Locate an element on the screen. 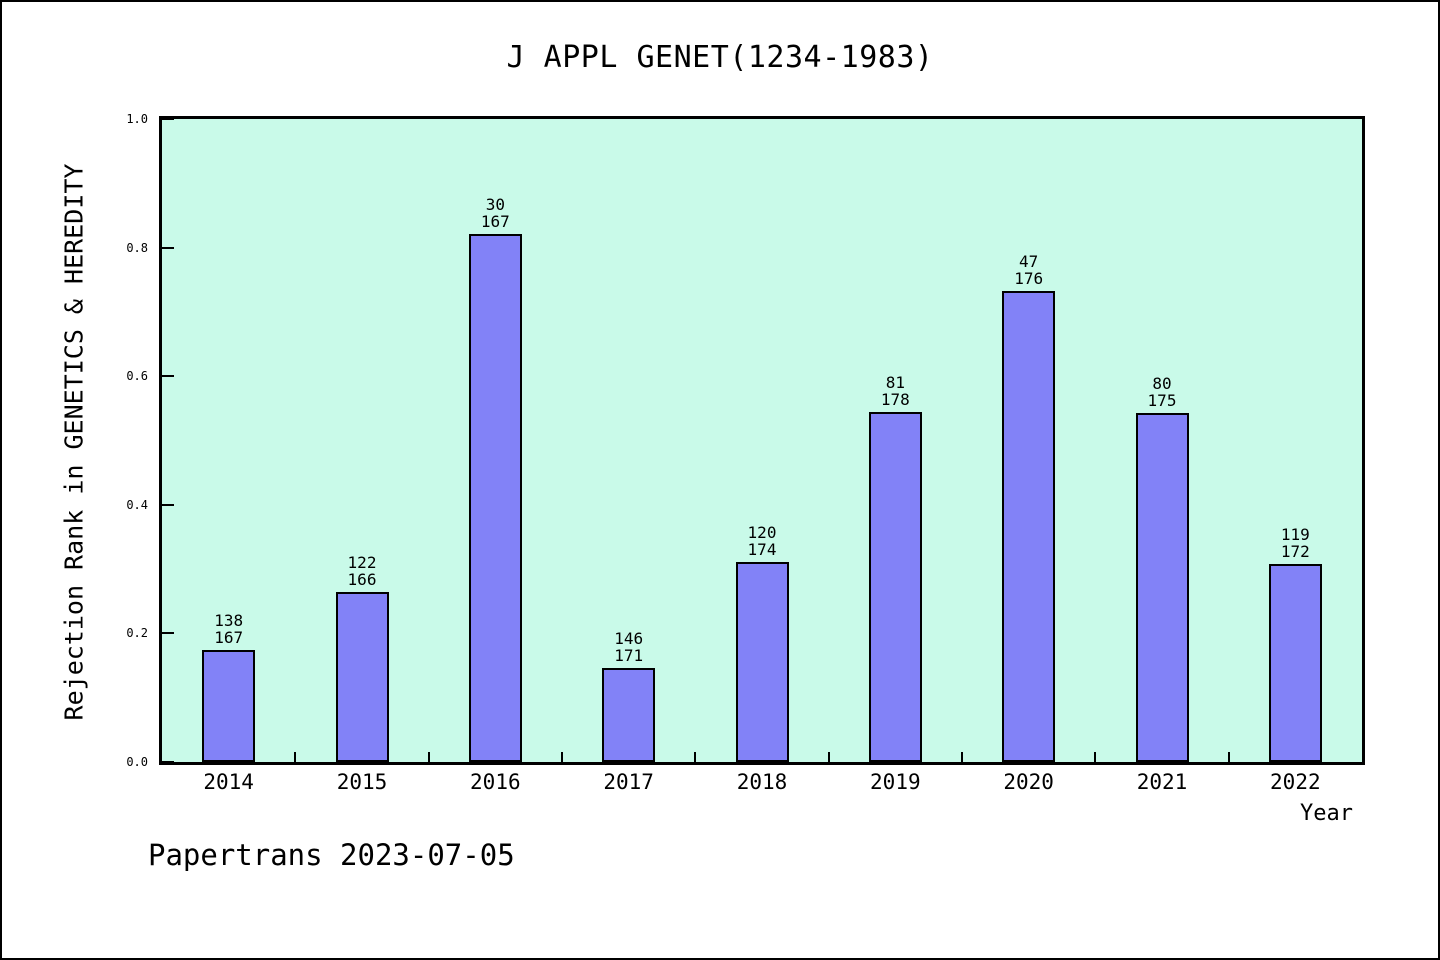  bar-value-label: 146 171 is located at coordinates (629, 647).